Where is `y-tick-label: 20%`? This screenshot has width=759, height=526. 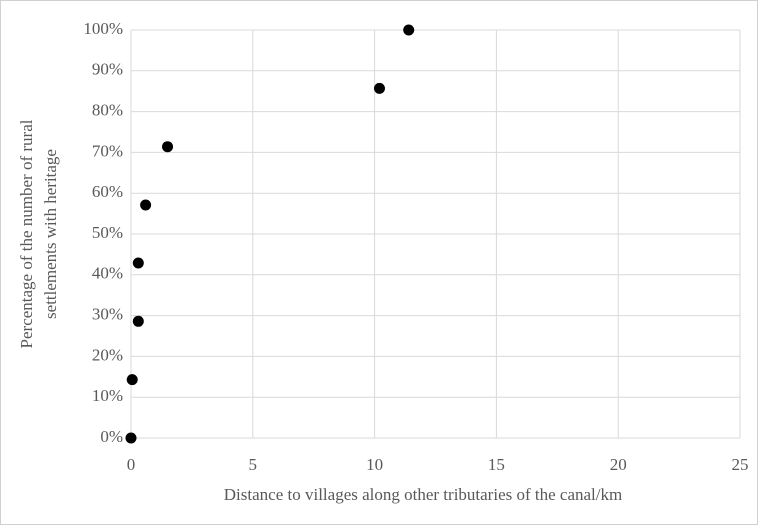
y-tick-label: 20% is located at coordinates (107, 354).